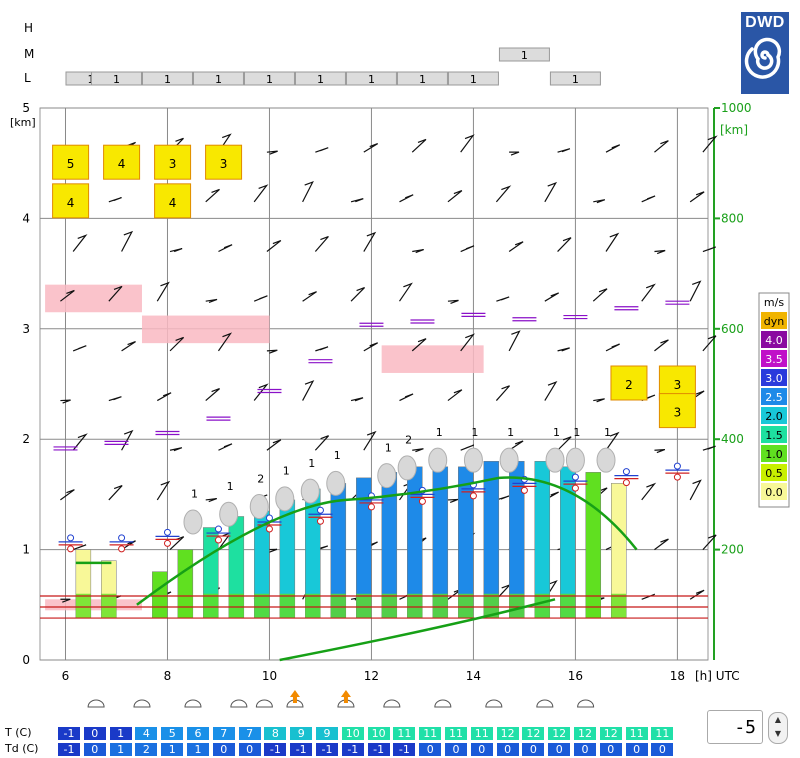  Describe the element at coordinates (610, 733) in the screenshot. I see `temperature-cell: 12` at that location.